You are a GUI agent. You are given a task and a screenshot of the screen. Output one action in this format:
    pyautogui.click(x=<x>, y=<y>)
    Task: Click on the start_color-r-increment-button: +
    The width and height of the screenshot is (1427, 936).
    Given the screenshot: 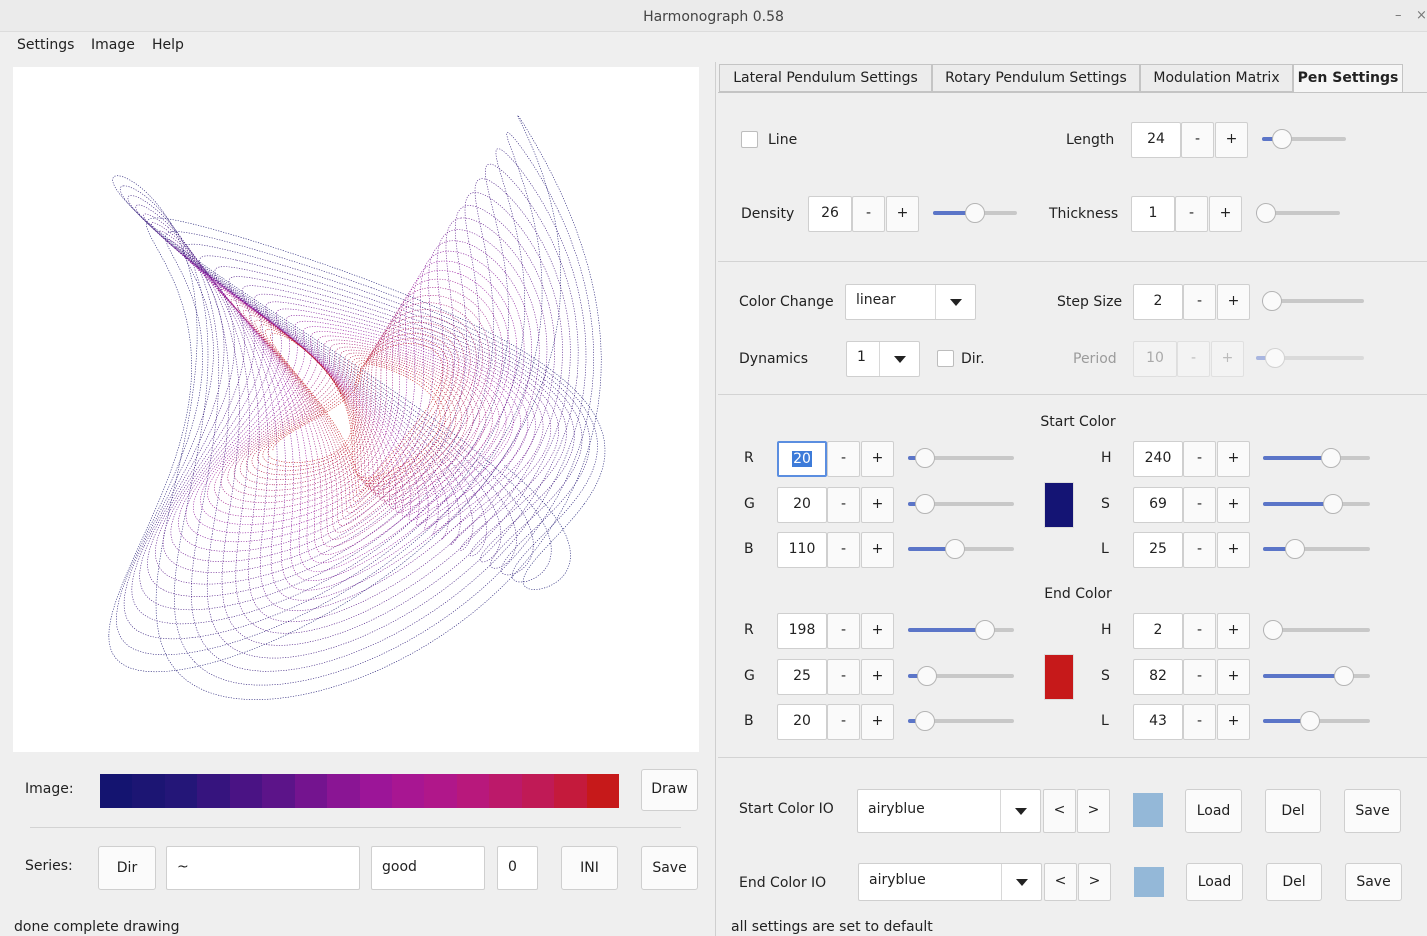 What is the action you would take?
    pyautogui.click(x=877, y=459)
    